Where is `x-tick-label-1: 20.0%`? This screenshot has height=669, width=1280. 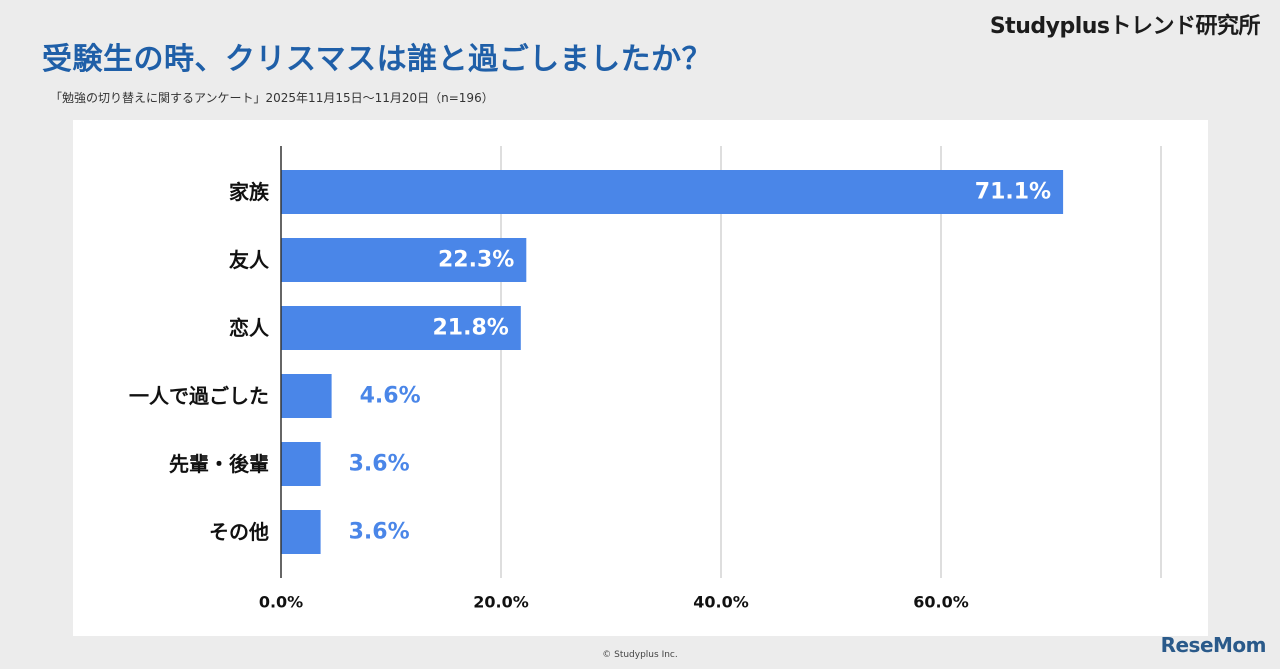 x-tick-label-1: 20.0% is located at coordinates (501, 602).